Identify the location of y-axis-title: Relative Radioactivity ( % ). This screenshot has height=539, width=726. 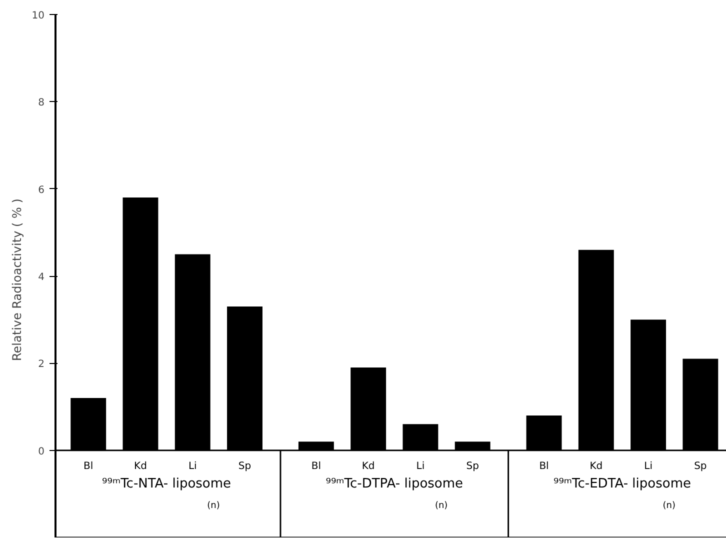
(17, 279).